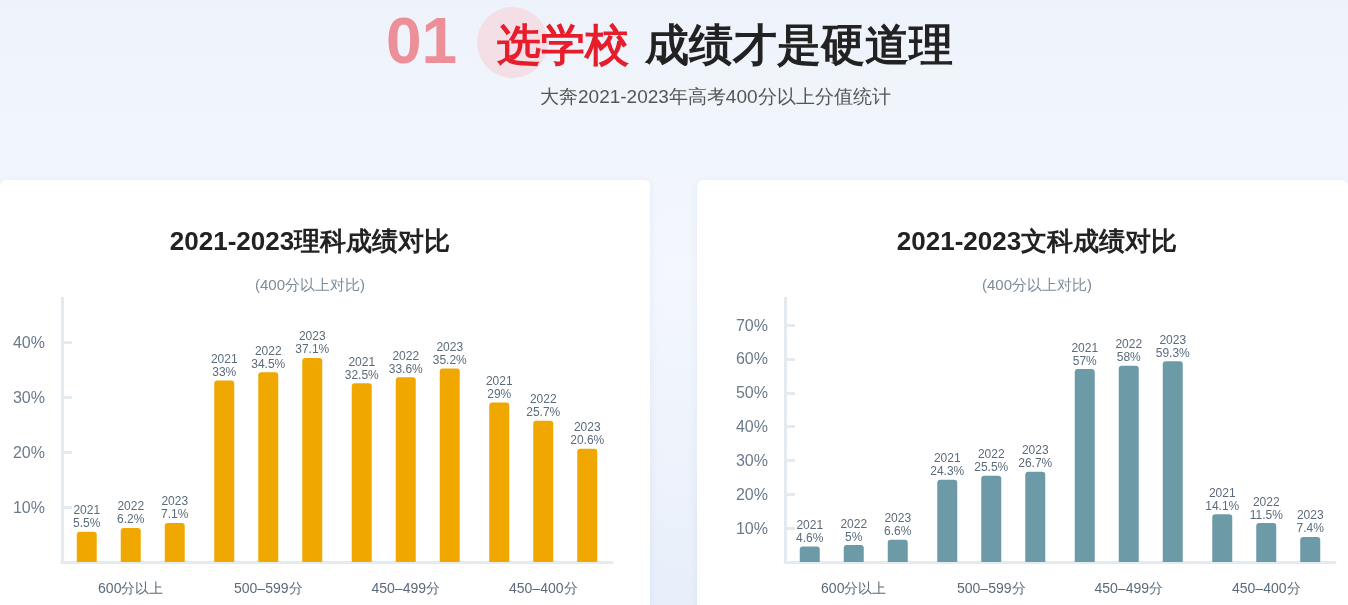 This screenshot has width=1348, height=605. I want to click on data-label: 37.1%, so click(312, 349).